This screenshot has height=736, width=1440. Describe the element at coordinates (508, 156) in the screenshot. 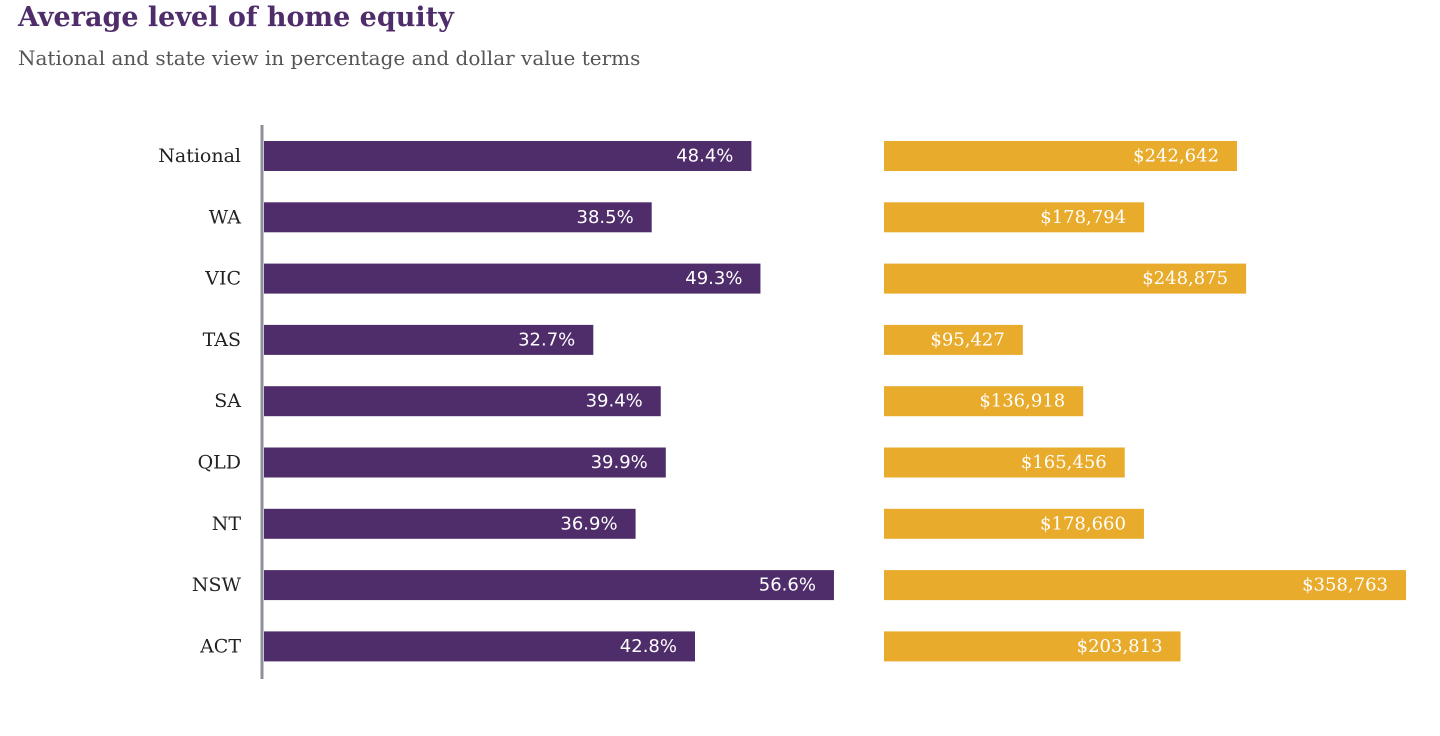

I see `percent-bar-national` at that location.